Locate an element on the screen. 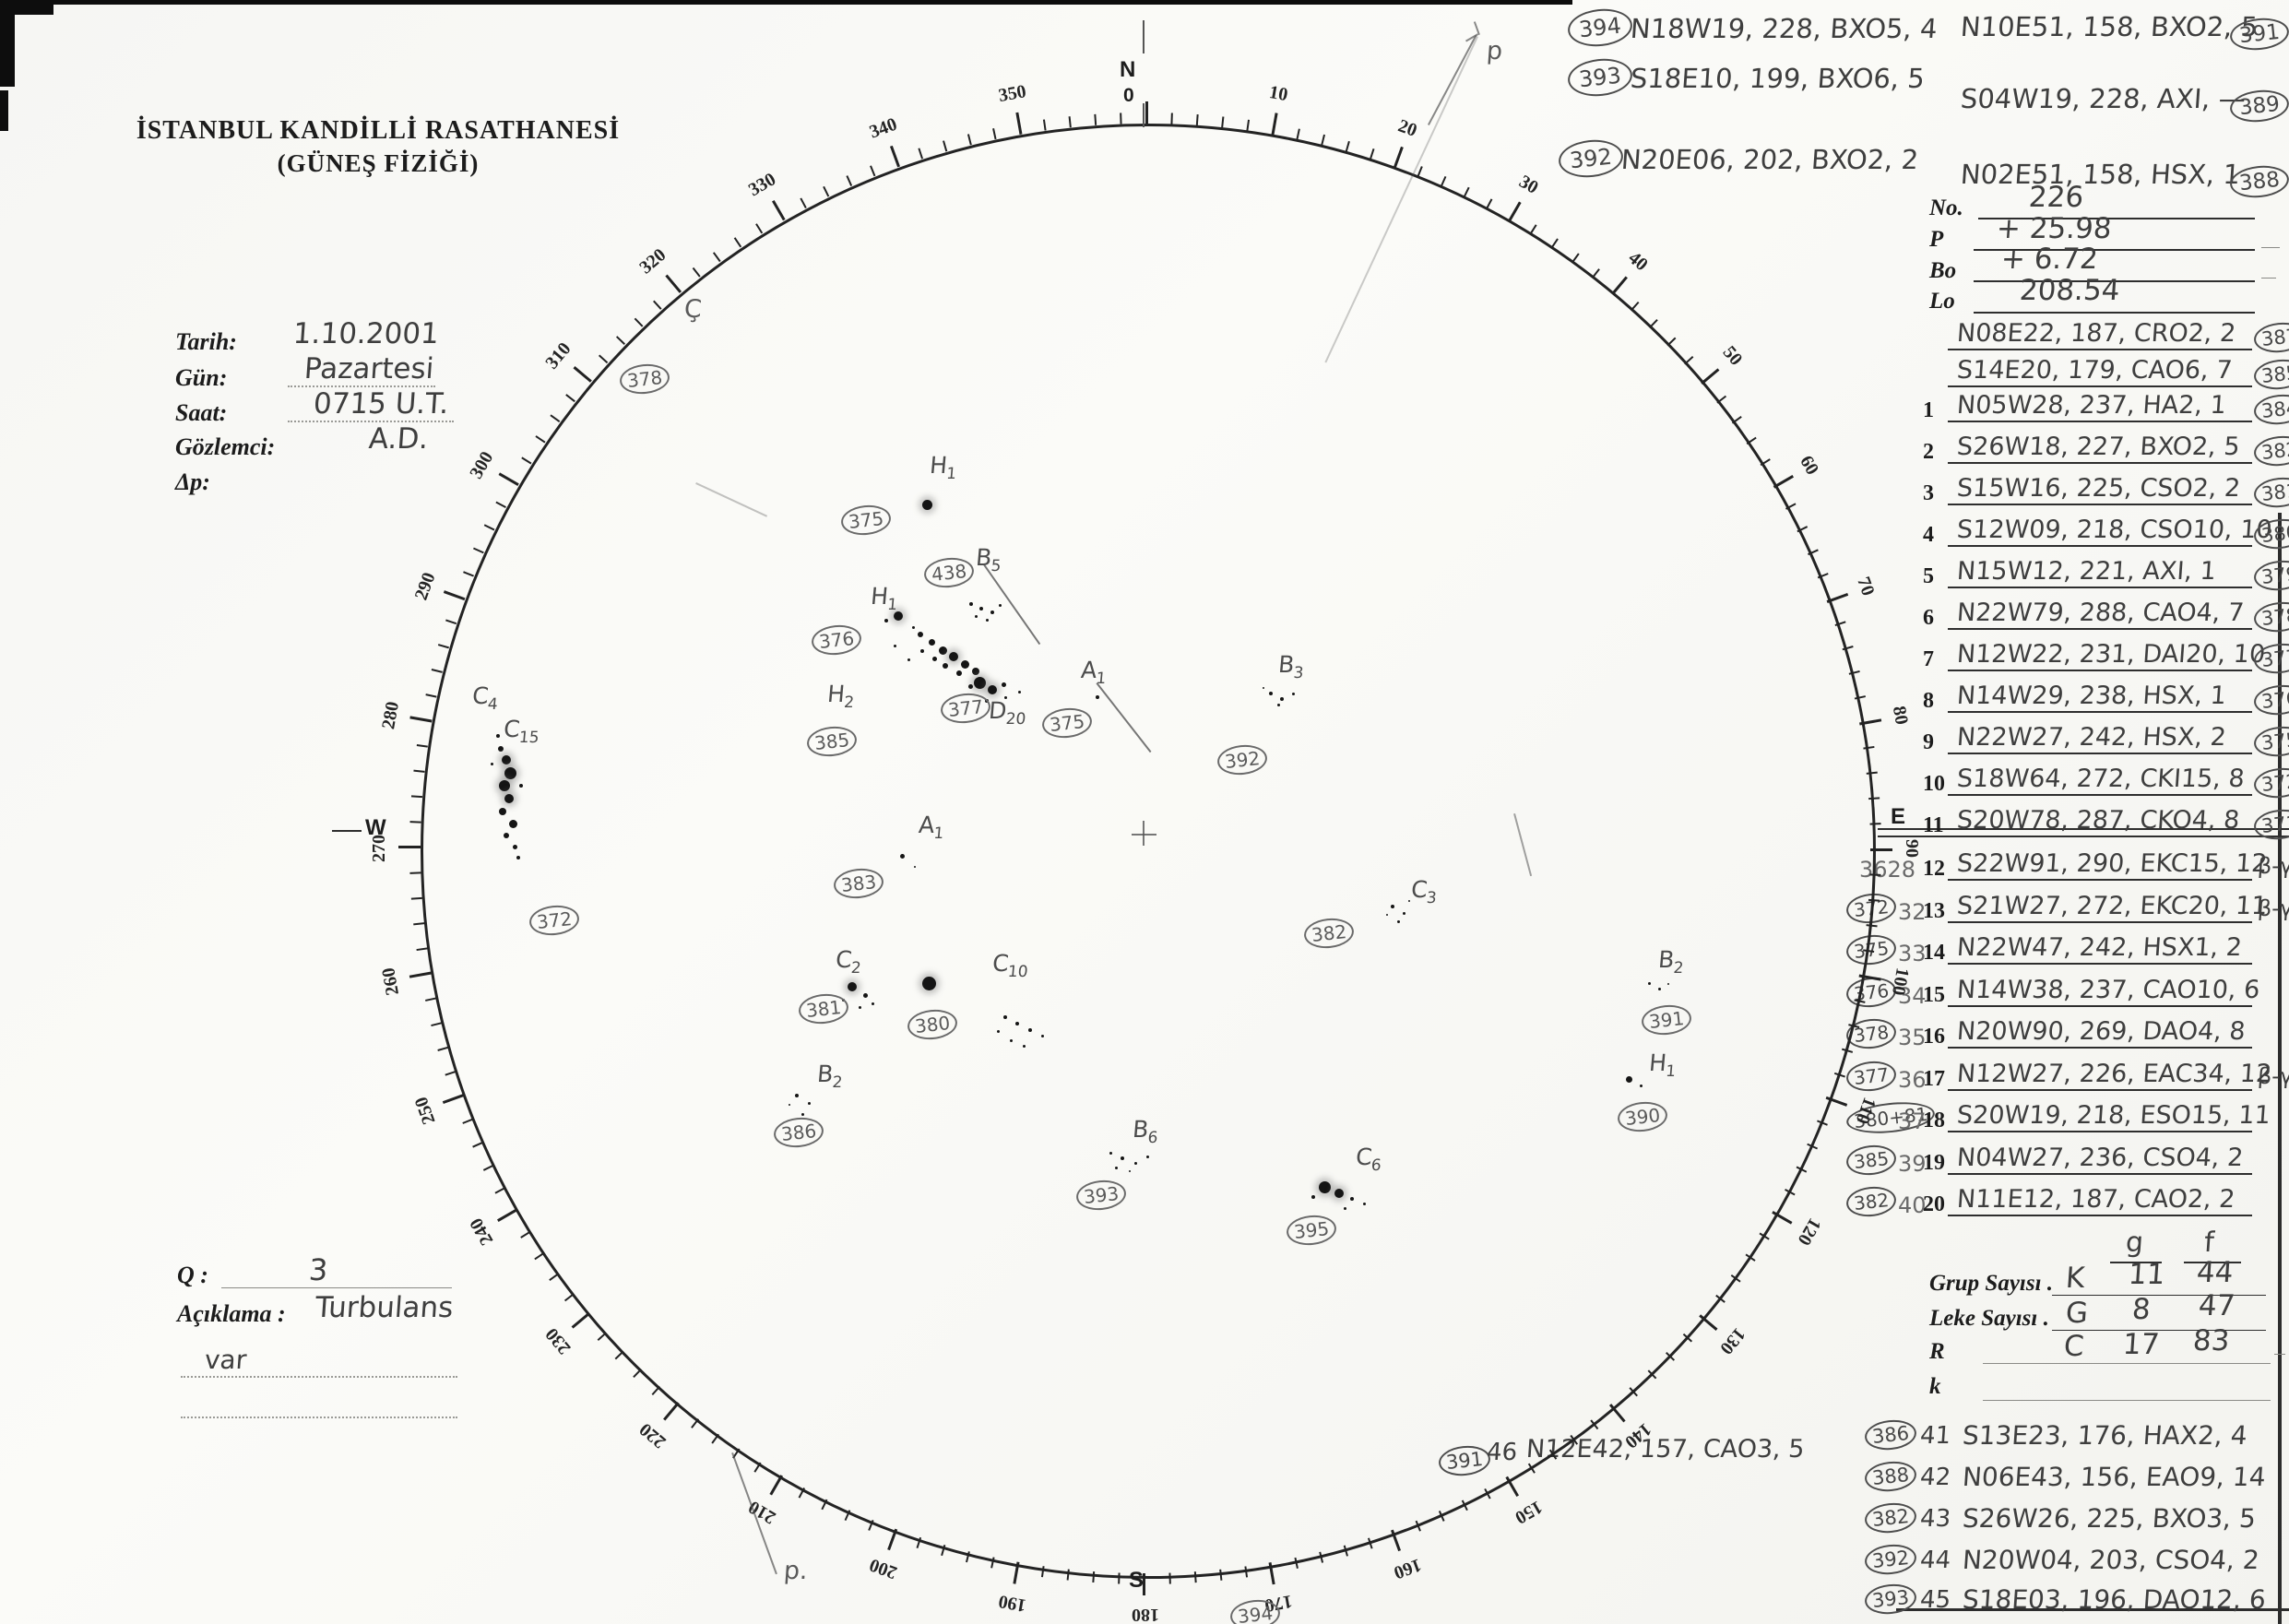  left-group-number-badge: 385 is located at coordinates (1871, 1160).